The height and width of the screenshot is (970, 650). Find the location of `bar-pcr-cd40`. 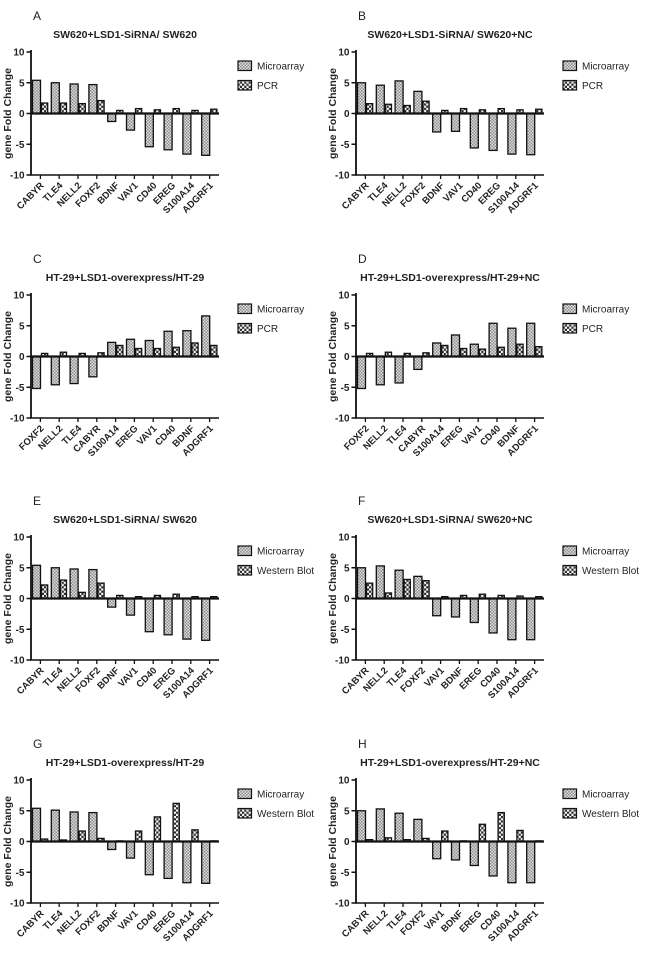

bar-pcr-cd40 is located at coordinates (501, 351).